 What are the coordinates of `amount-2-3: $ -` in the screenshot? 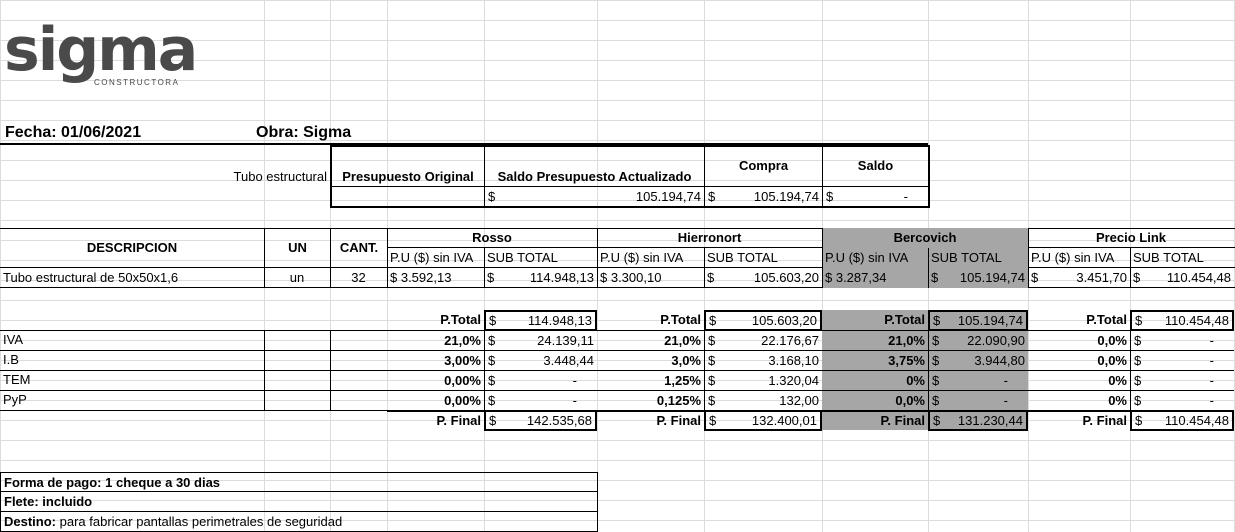 It's located at (978, 400).